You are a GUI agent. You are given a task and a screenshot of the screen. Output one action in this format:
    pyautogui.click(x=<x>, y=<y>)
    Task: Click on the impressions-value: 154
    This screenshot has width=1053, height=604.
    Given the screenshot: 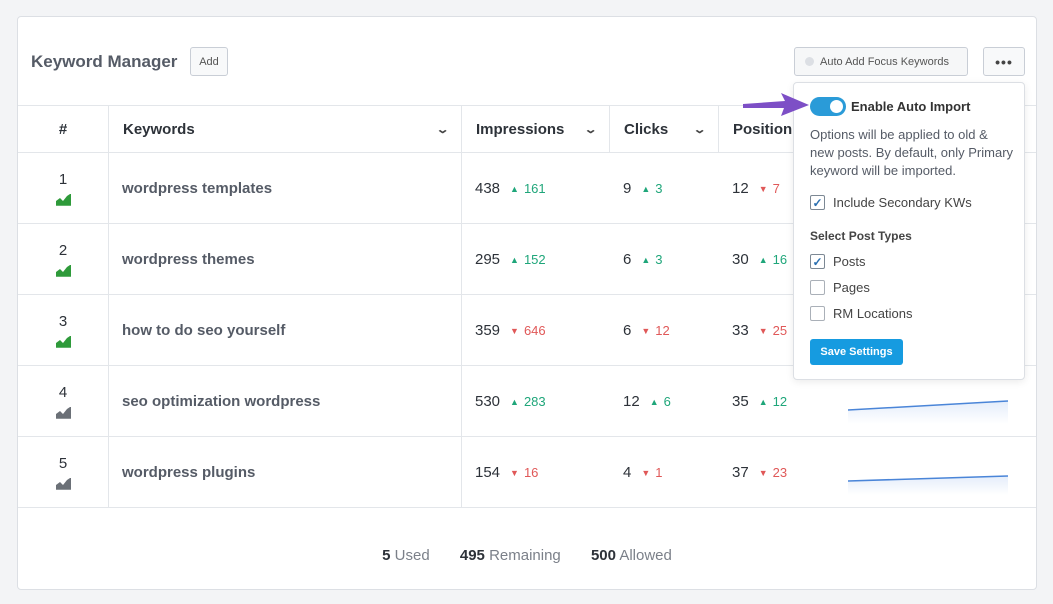 What is the action you would take?
    pyautogui.click(x=488, y=472)
    